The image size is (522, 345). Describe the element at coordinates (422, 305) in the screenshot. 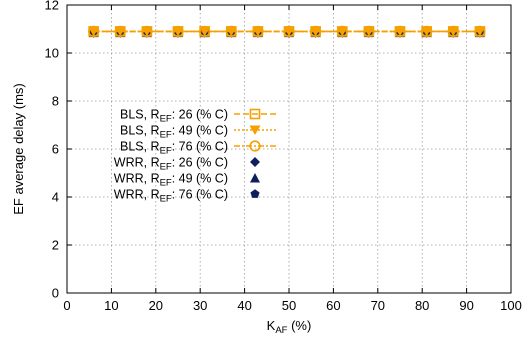

I see `x-tick-label: 80` at that location.